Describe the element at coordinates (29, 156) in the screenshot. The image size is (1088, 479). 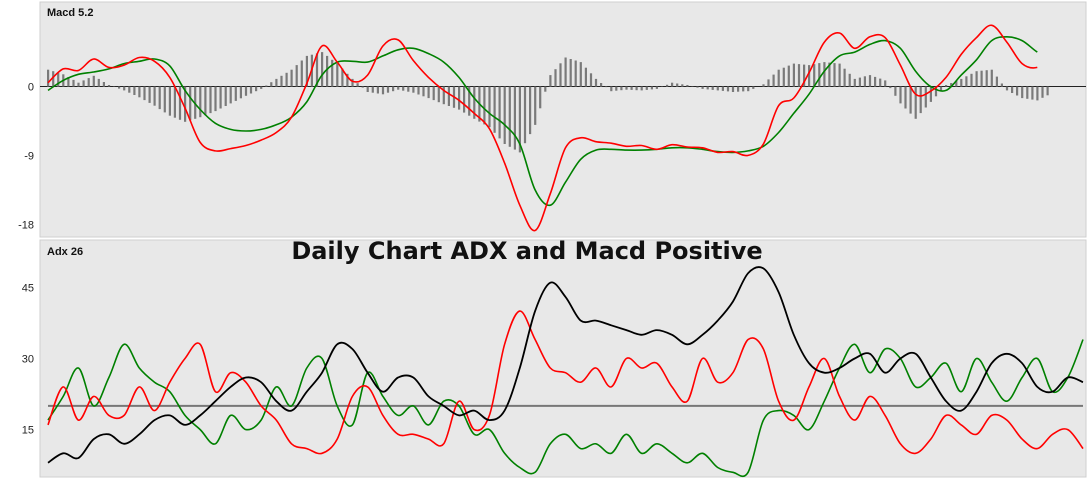
I see `macd-y-tick-label: -9` at that location.